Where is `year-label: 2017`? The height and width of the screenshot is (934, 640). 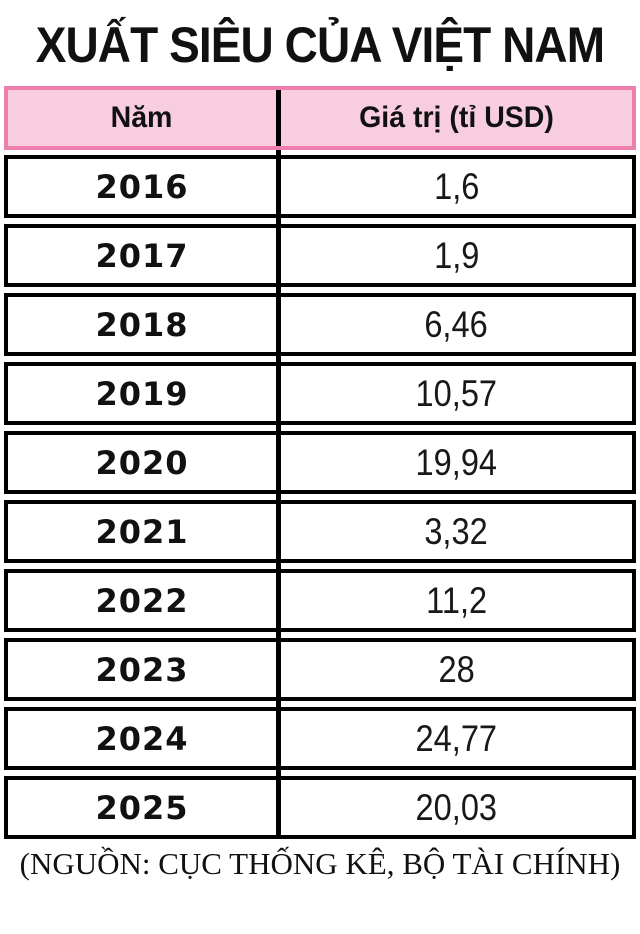 year-label: 2017 is located at coordinates (142, 255).